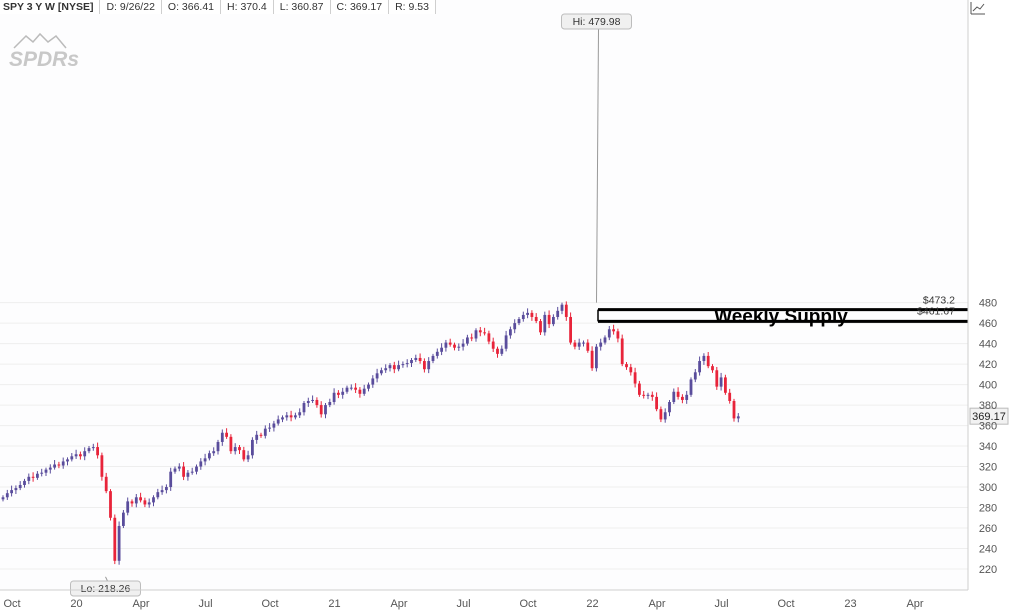 Image resolution: width=1024 pixels, height=612 pixels. I want to click on high-leader, so click(597, 165).